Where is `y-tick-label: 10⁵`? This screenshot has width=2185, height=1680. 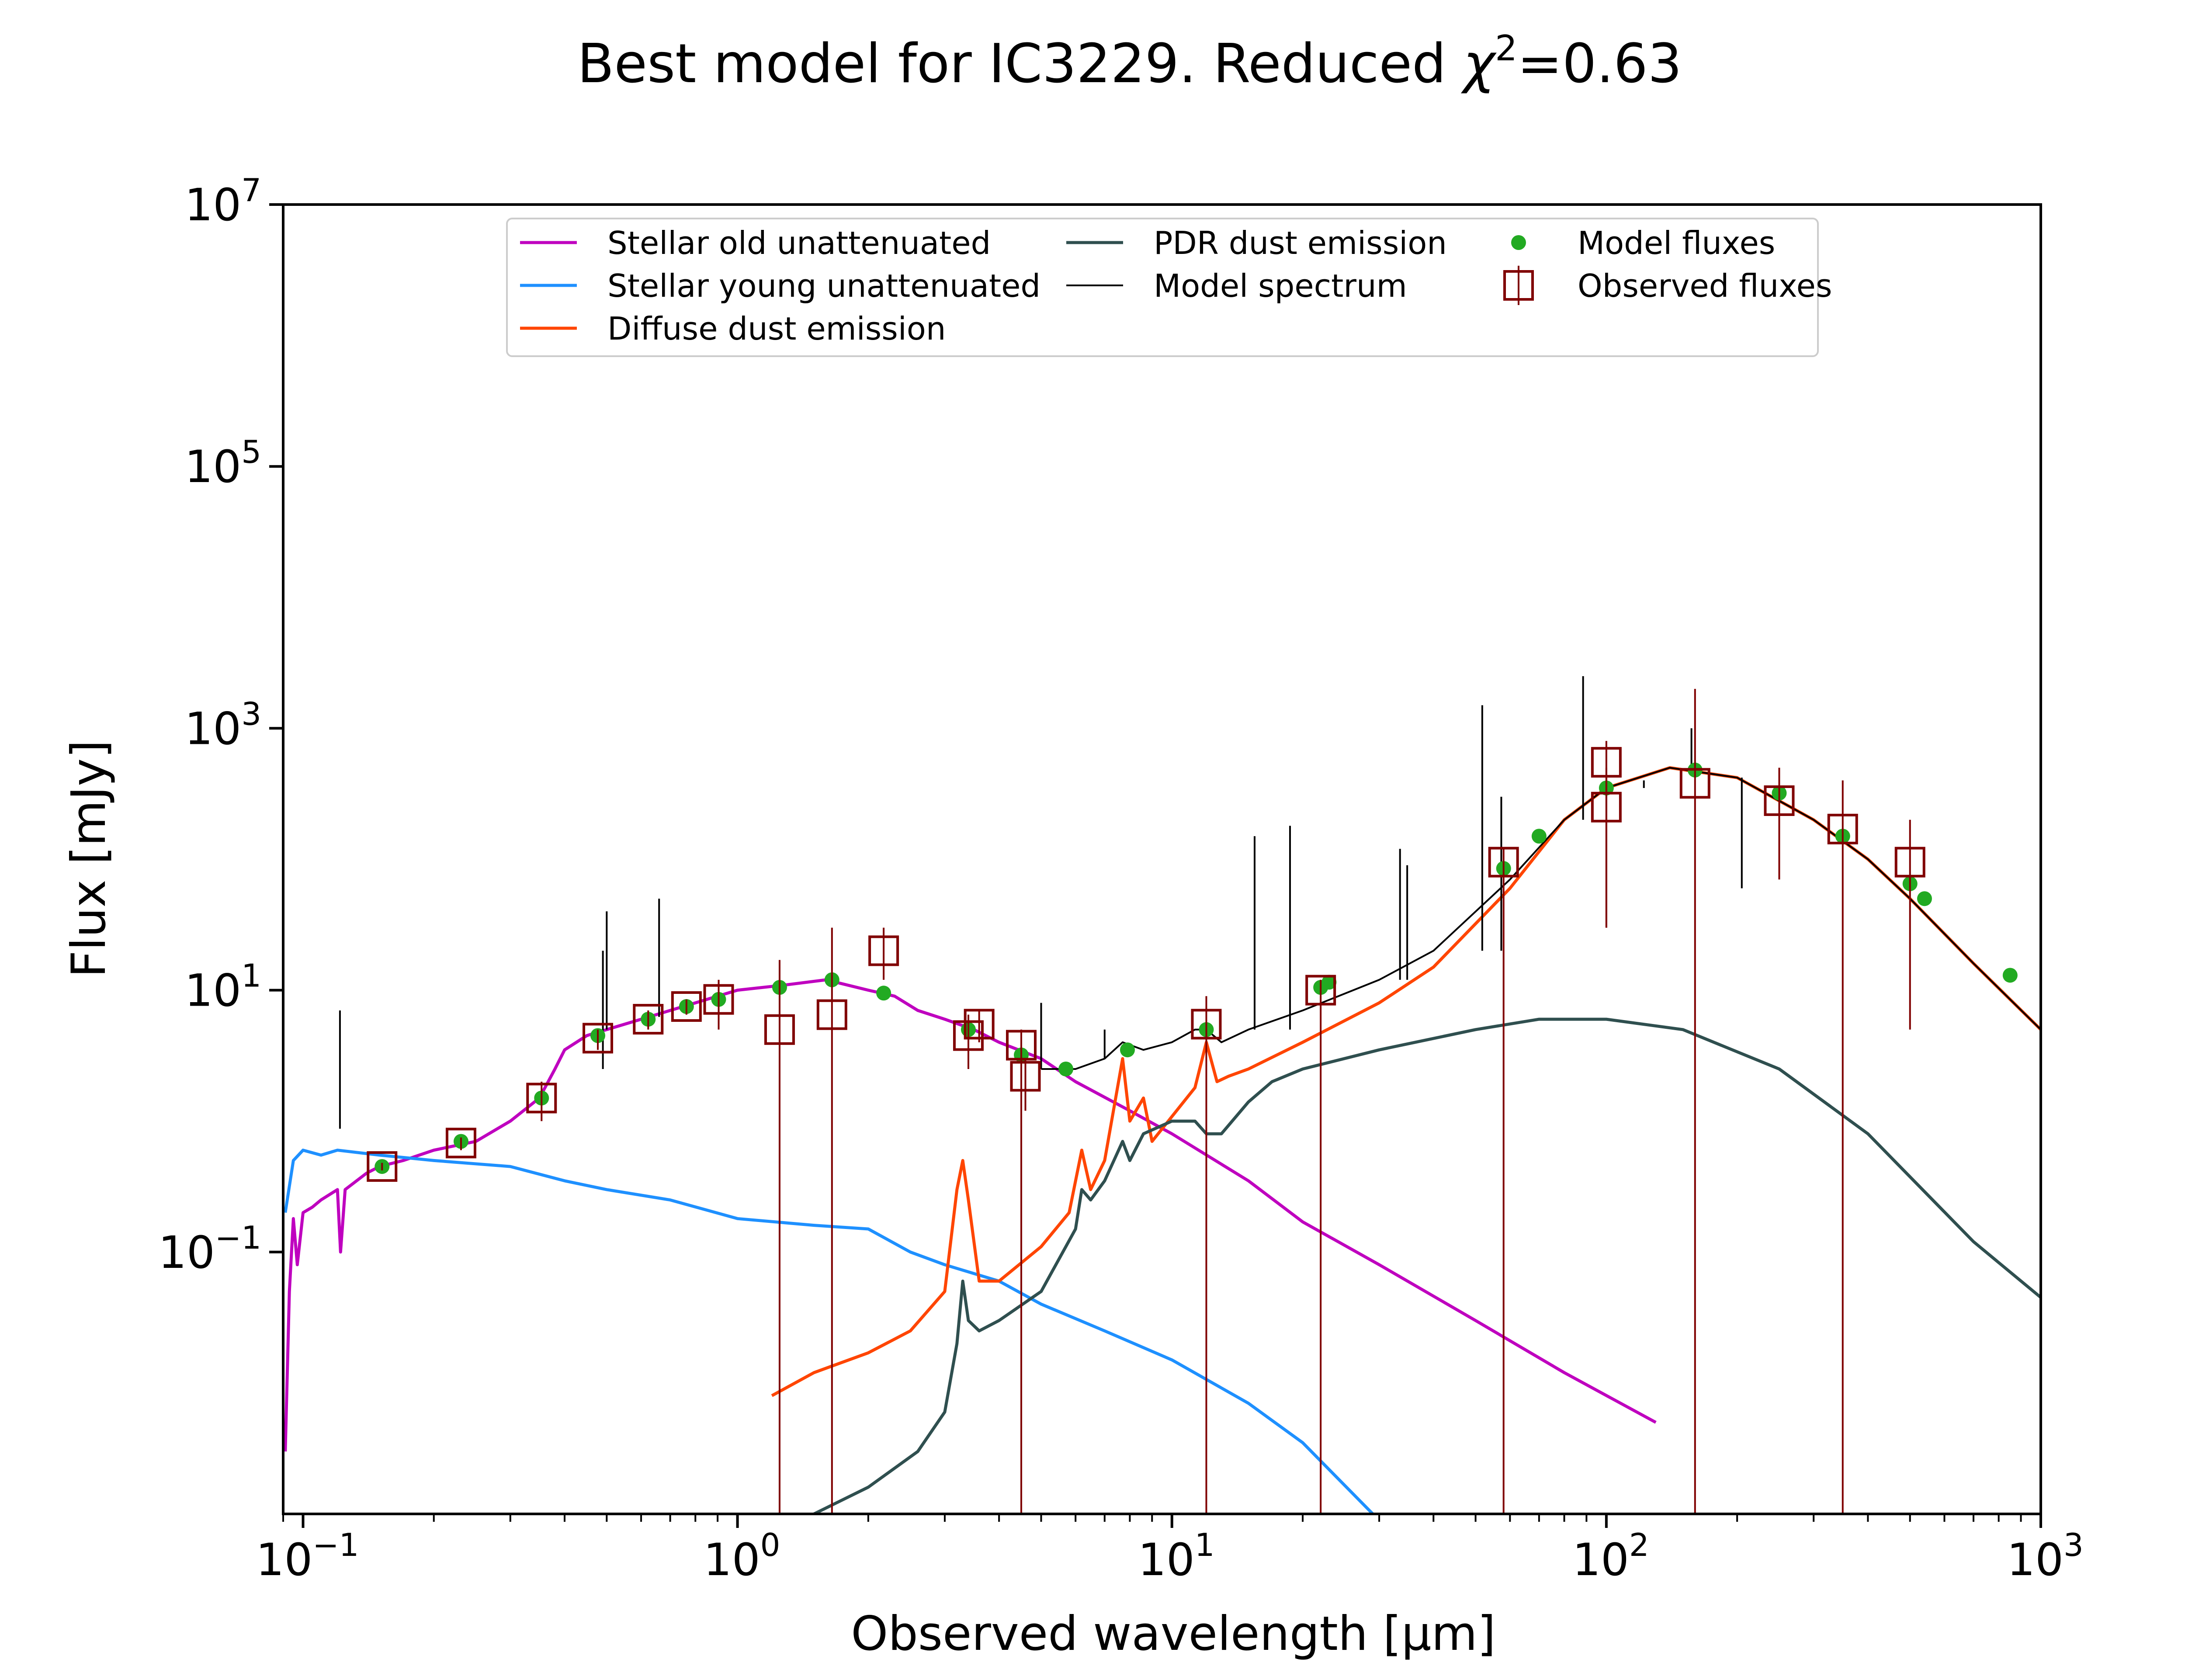 y-tick-label: 10⁵ is located at coordinates (223, 463).